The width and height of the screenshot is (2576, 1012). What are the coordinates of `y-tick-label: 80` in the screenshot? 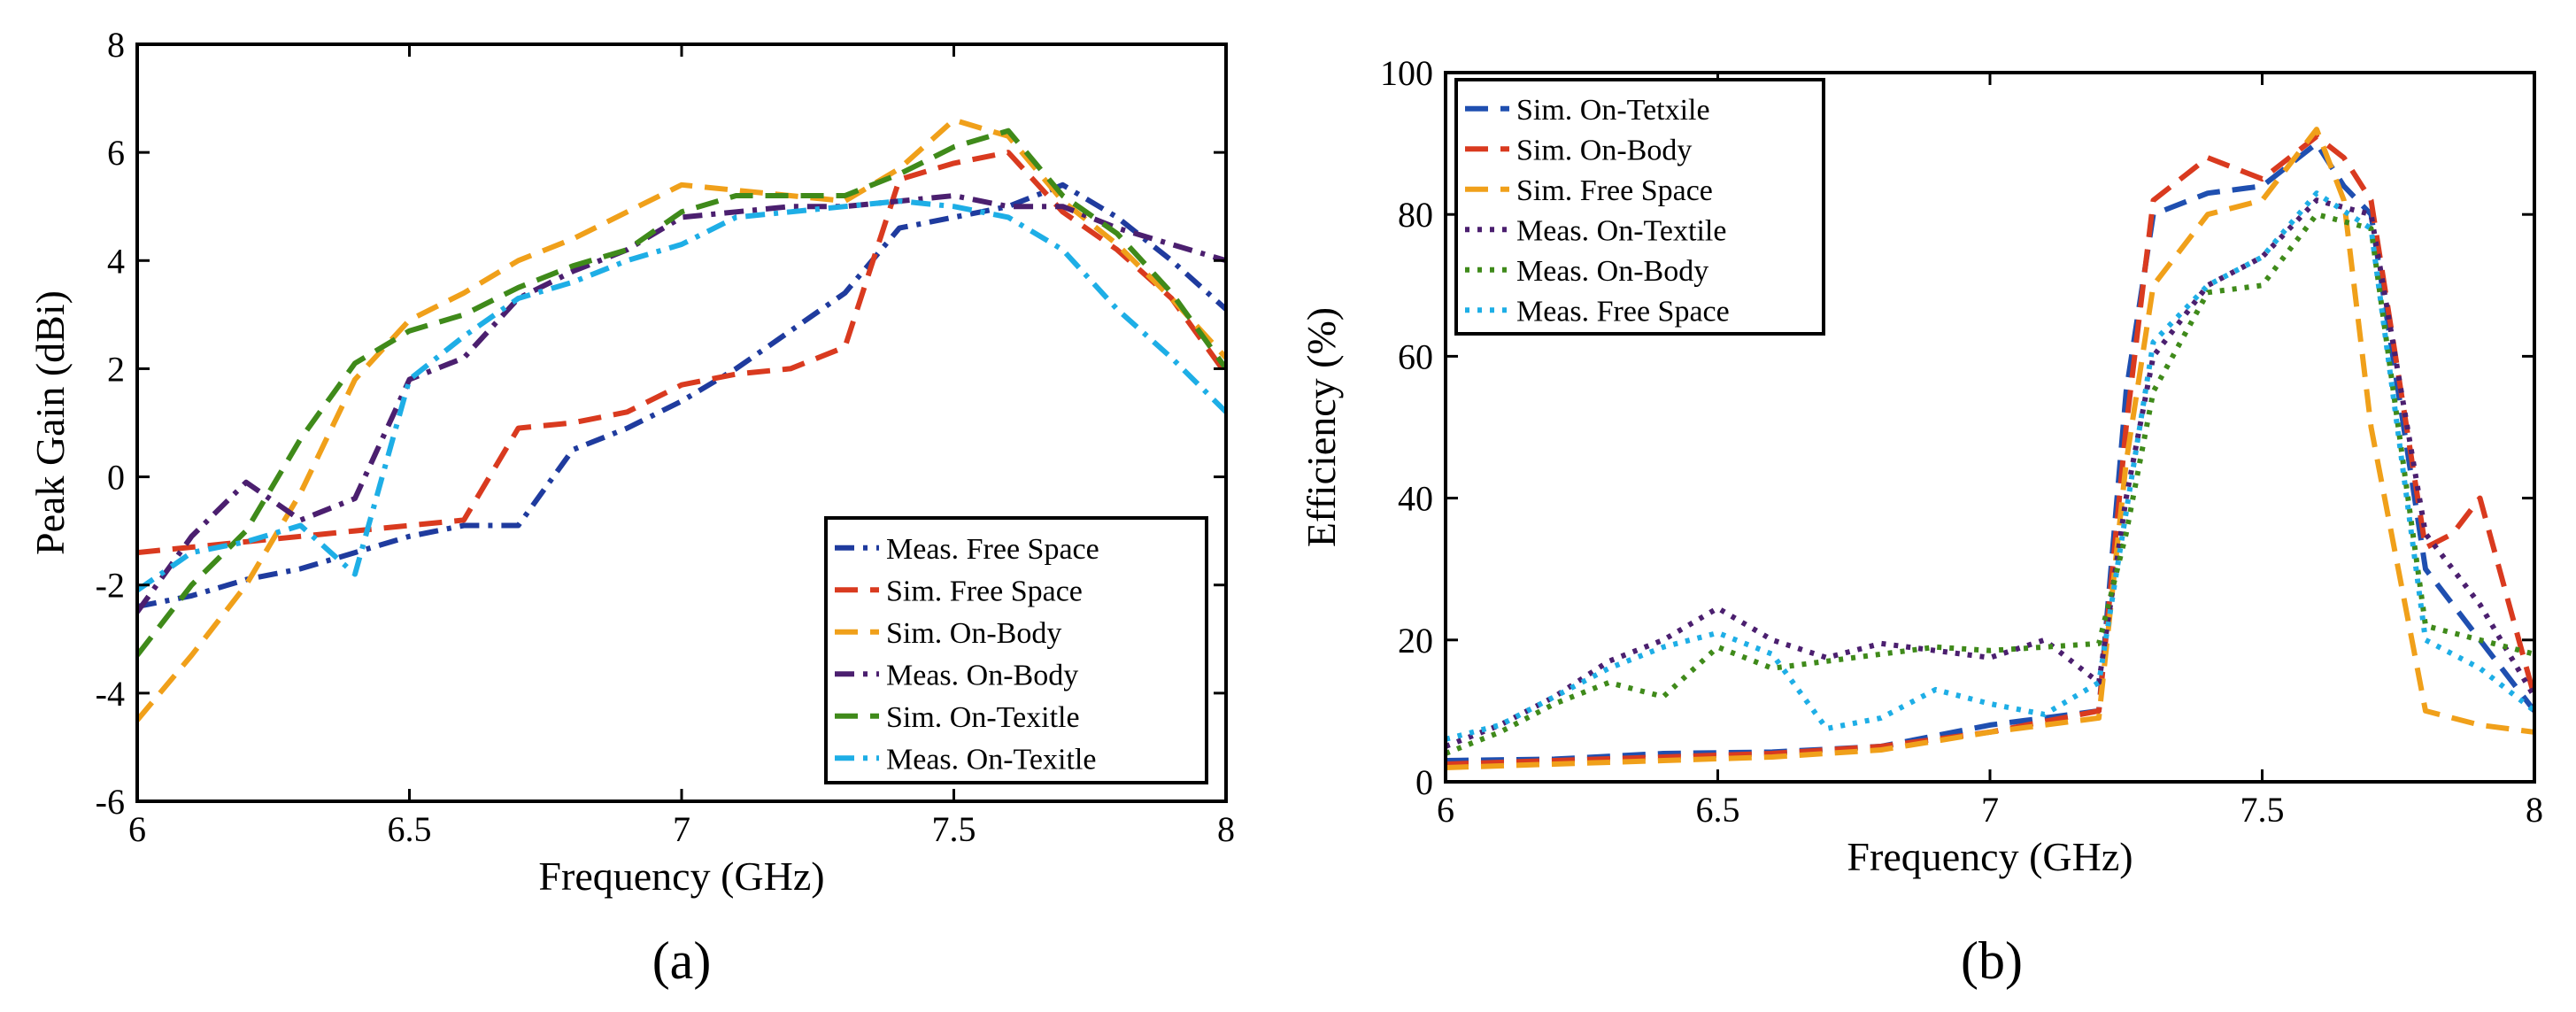 It's located at (1415, 215).